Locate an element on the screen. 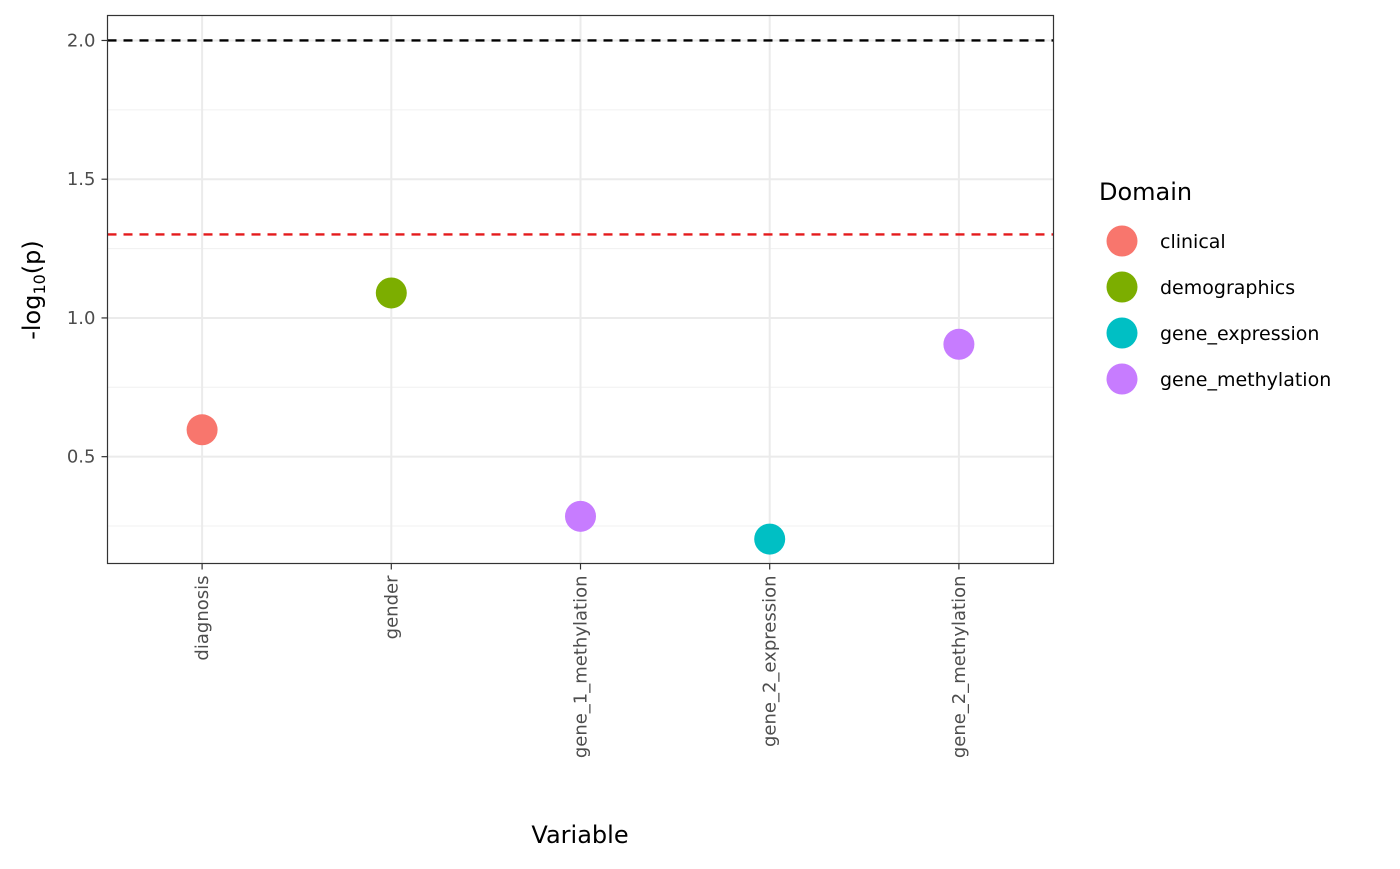 This screenshot has height=869, width=1400. x-tick-label: diagnosis is located at coordinates (202, 618).